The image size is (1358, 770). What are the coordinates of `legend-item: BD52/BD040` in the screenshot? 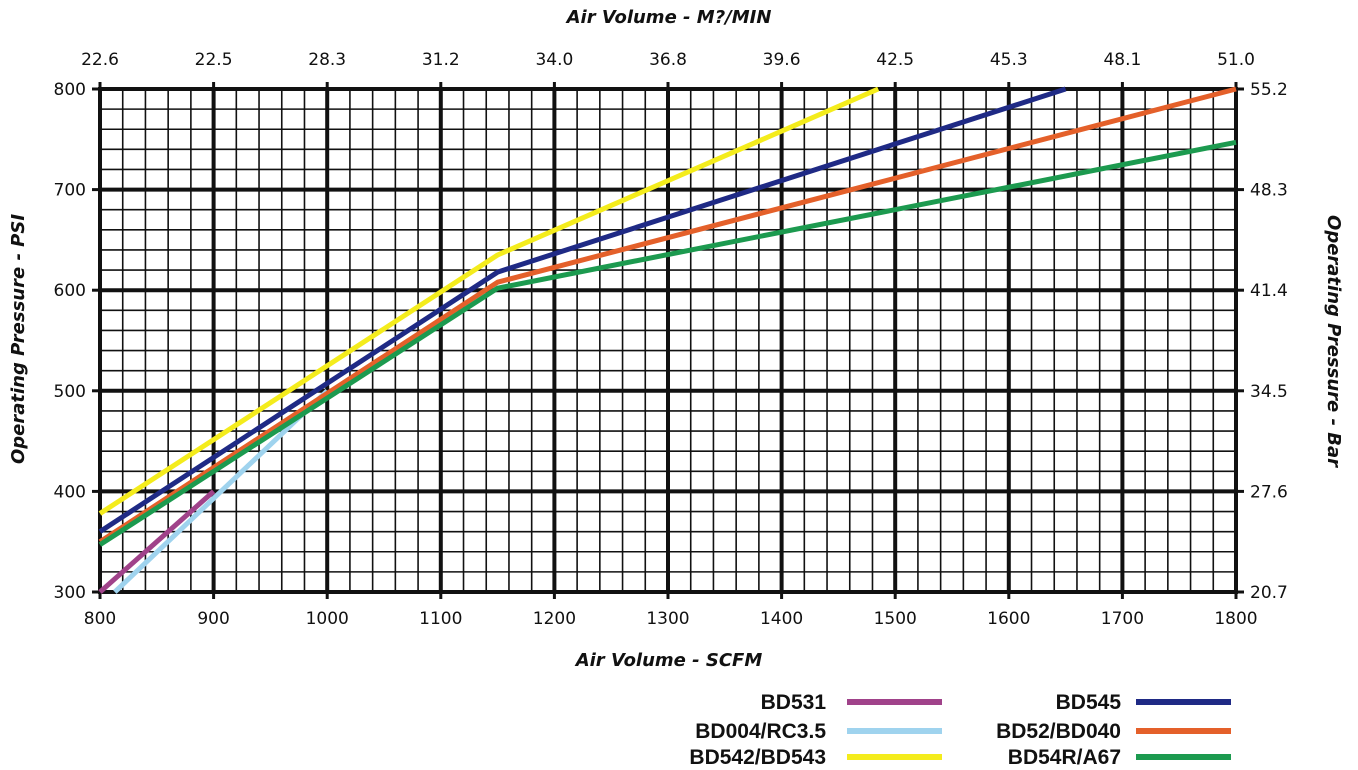 It's located at (1113, 731).